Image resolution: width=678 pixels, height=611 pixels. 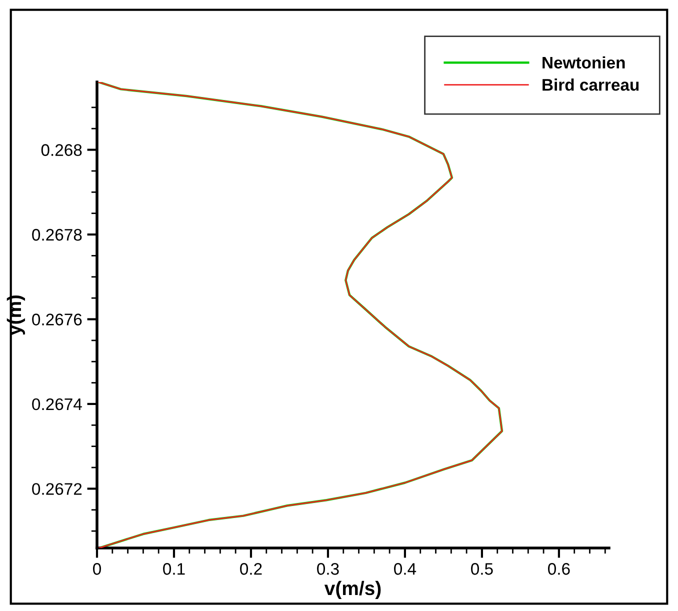 I want to click on text: Bird carreau, so click(x=590, y=84).